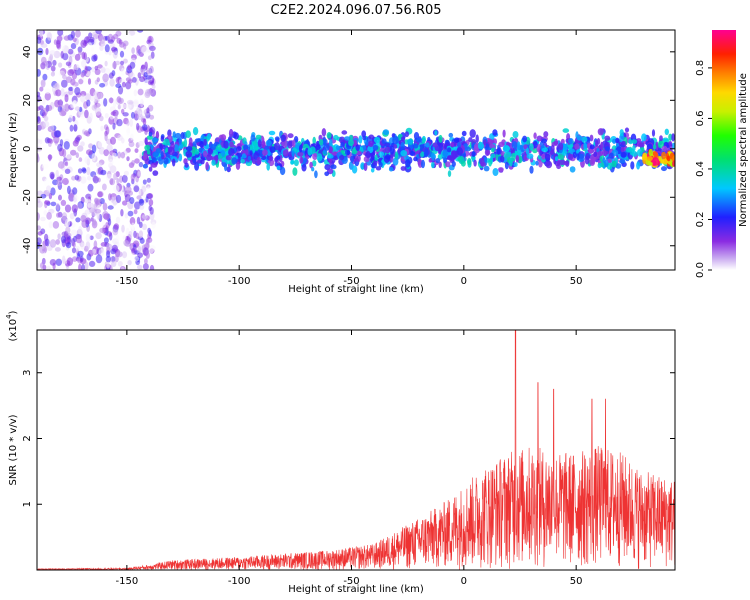 This screenshot has height=600, width=750. Describe the element at coordinates (127, 281) in the screenshot. I see `x-tick-label: -150` at that location.